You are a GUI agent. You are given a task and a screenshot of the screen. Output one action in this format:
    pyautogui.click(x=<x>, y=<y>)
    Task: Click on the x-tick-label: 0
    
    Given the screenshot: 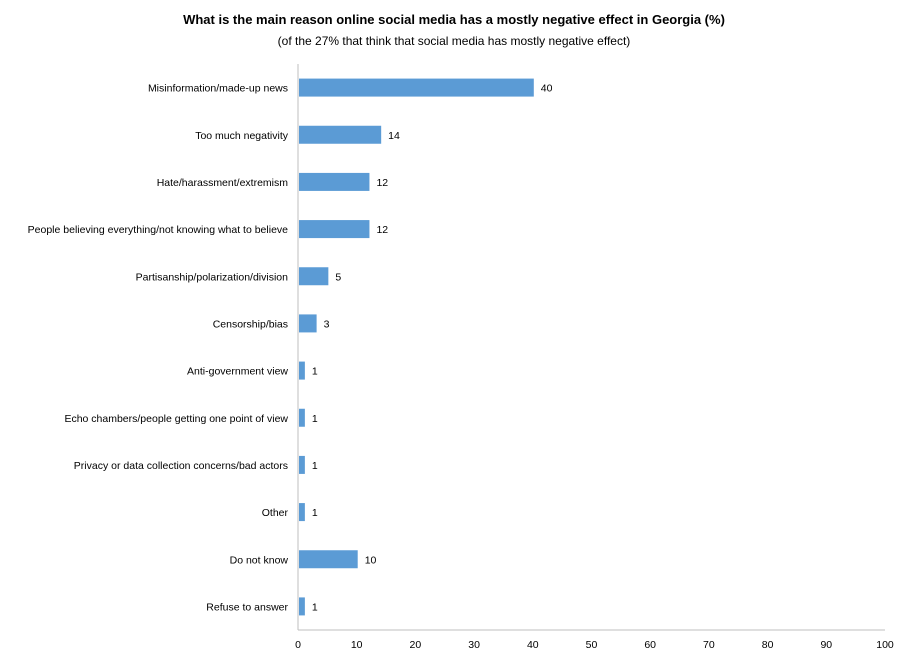 What is the action you would take?
    pyautogui.click(x=298, y=645)
    